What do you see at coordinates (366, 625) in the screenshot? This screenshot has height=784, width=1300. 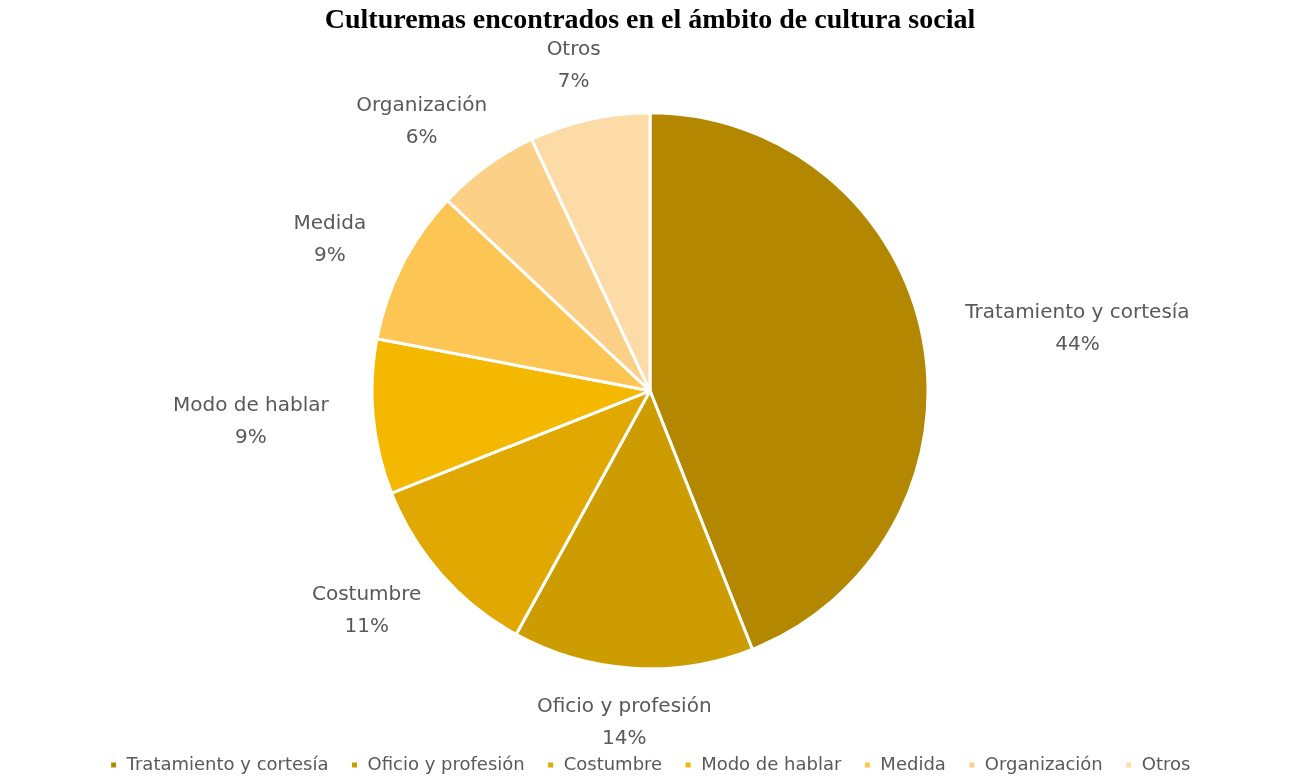 I see `data-label: 11%` at bounding box center [366, 625].